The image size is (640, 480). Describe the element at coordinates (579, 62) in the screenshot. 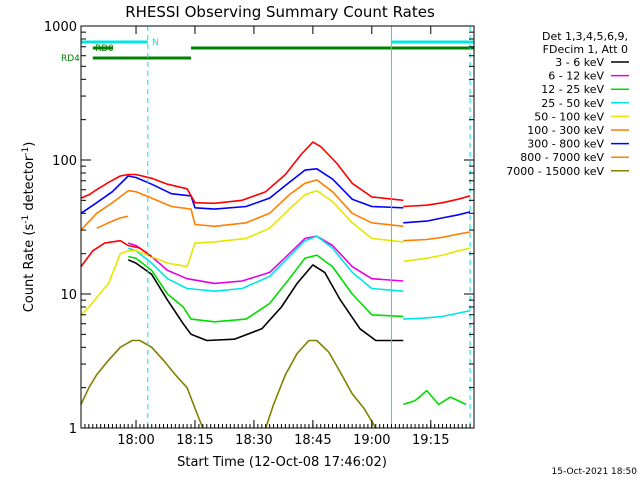

I see `legend-label-0: 3 - 6 keV` at that location.